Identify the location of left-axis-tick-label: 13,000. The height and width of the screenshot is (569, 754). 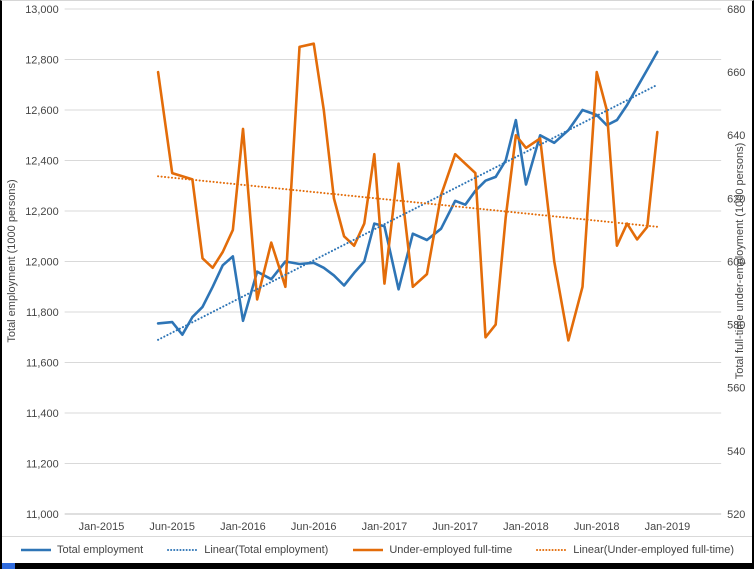
(41, 10).